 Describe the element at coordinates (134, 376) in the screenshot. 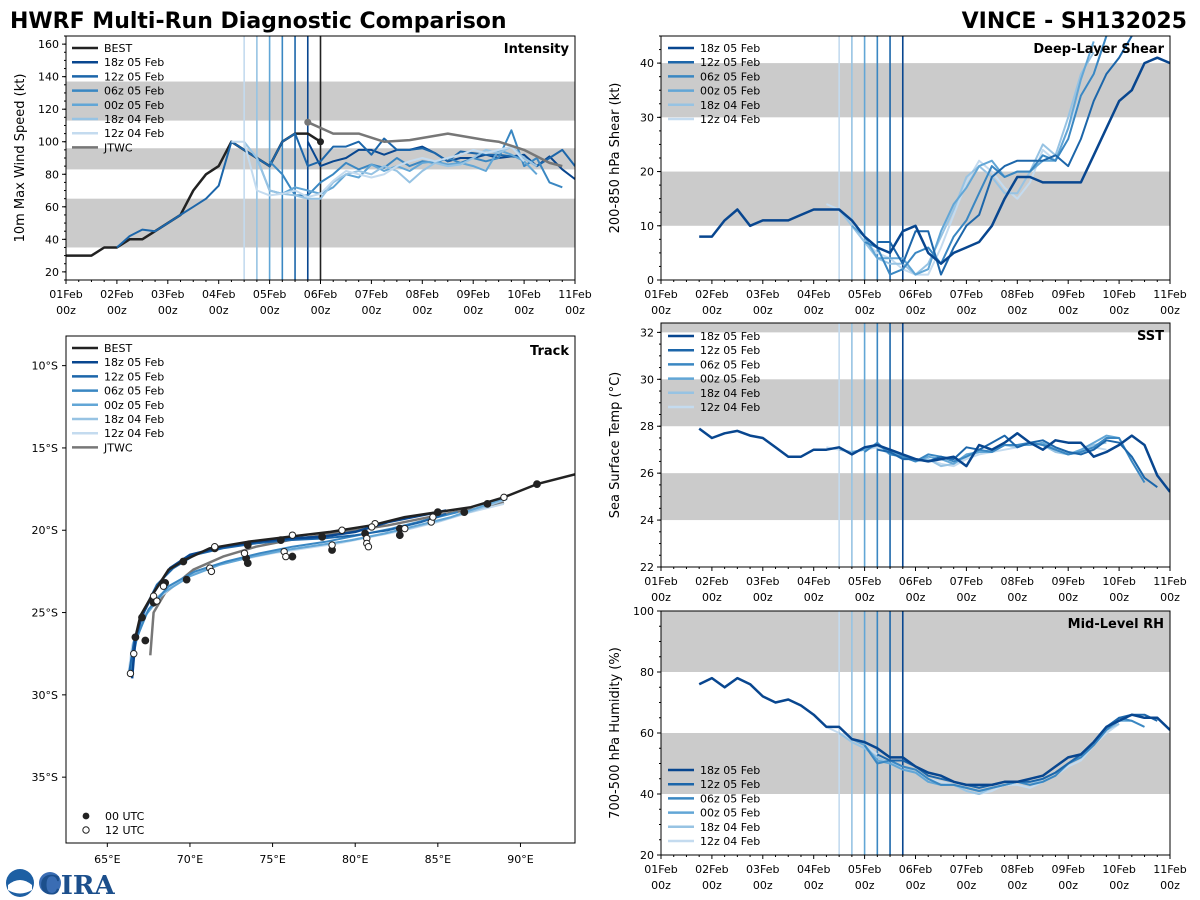

I see `track-legend-label-12z-05-feb: 12z 05 Feb` at that location.